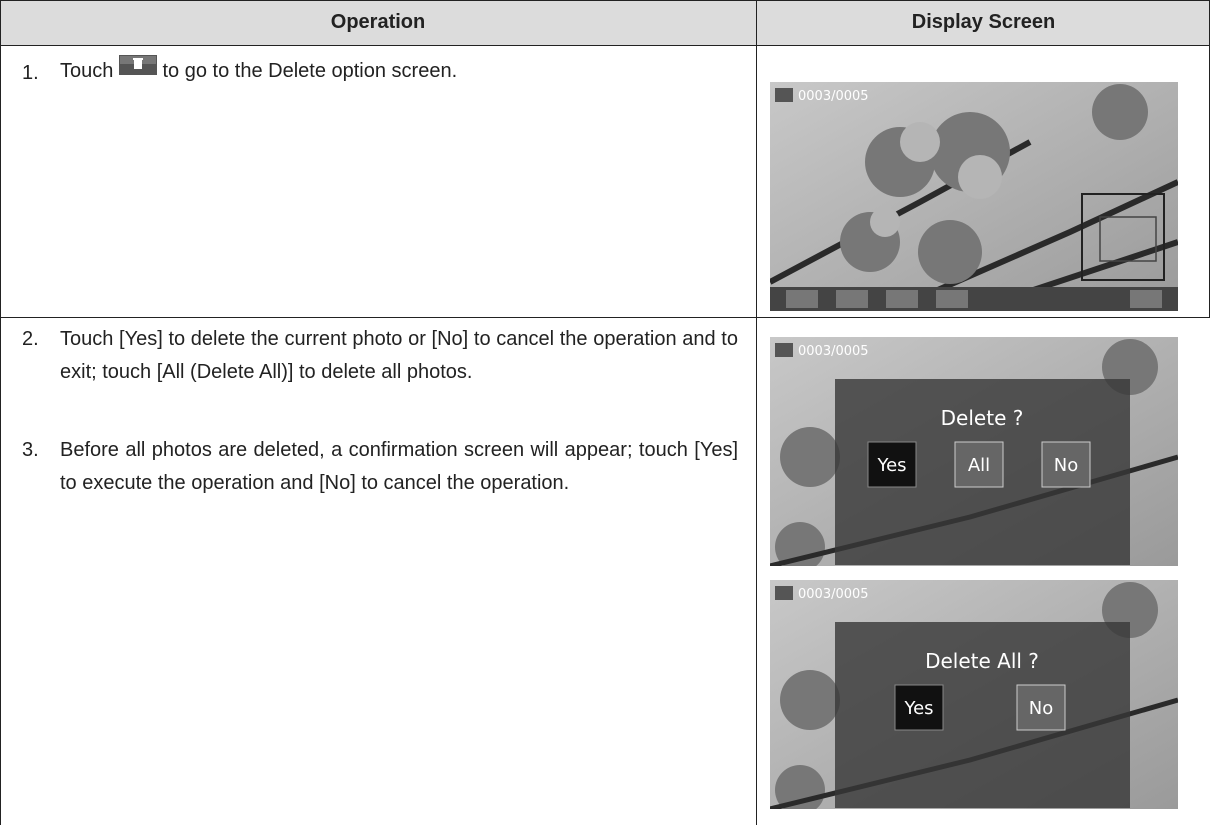 The image size is (1210, 825). Describe the element at coordinates (378, 22) in the screenshot. I see `header-cell: Operation` at that location.